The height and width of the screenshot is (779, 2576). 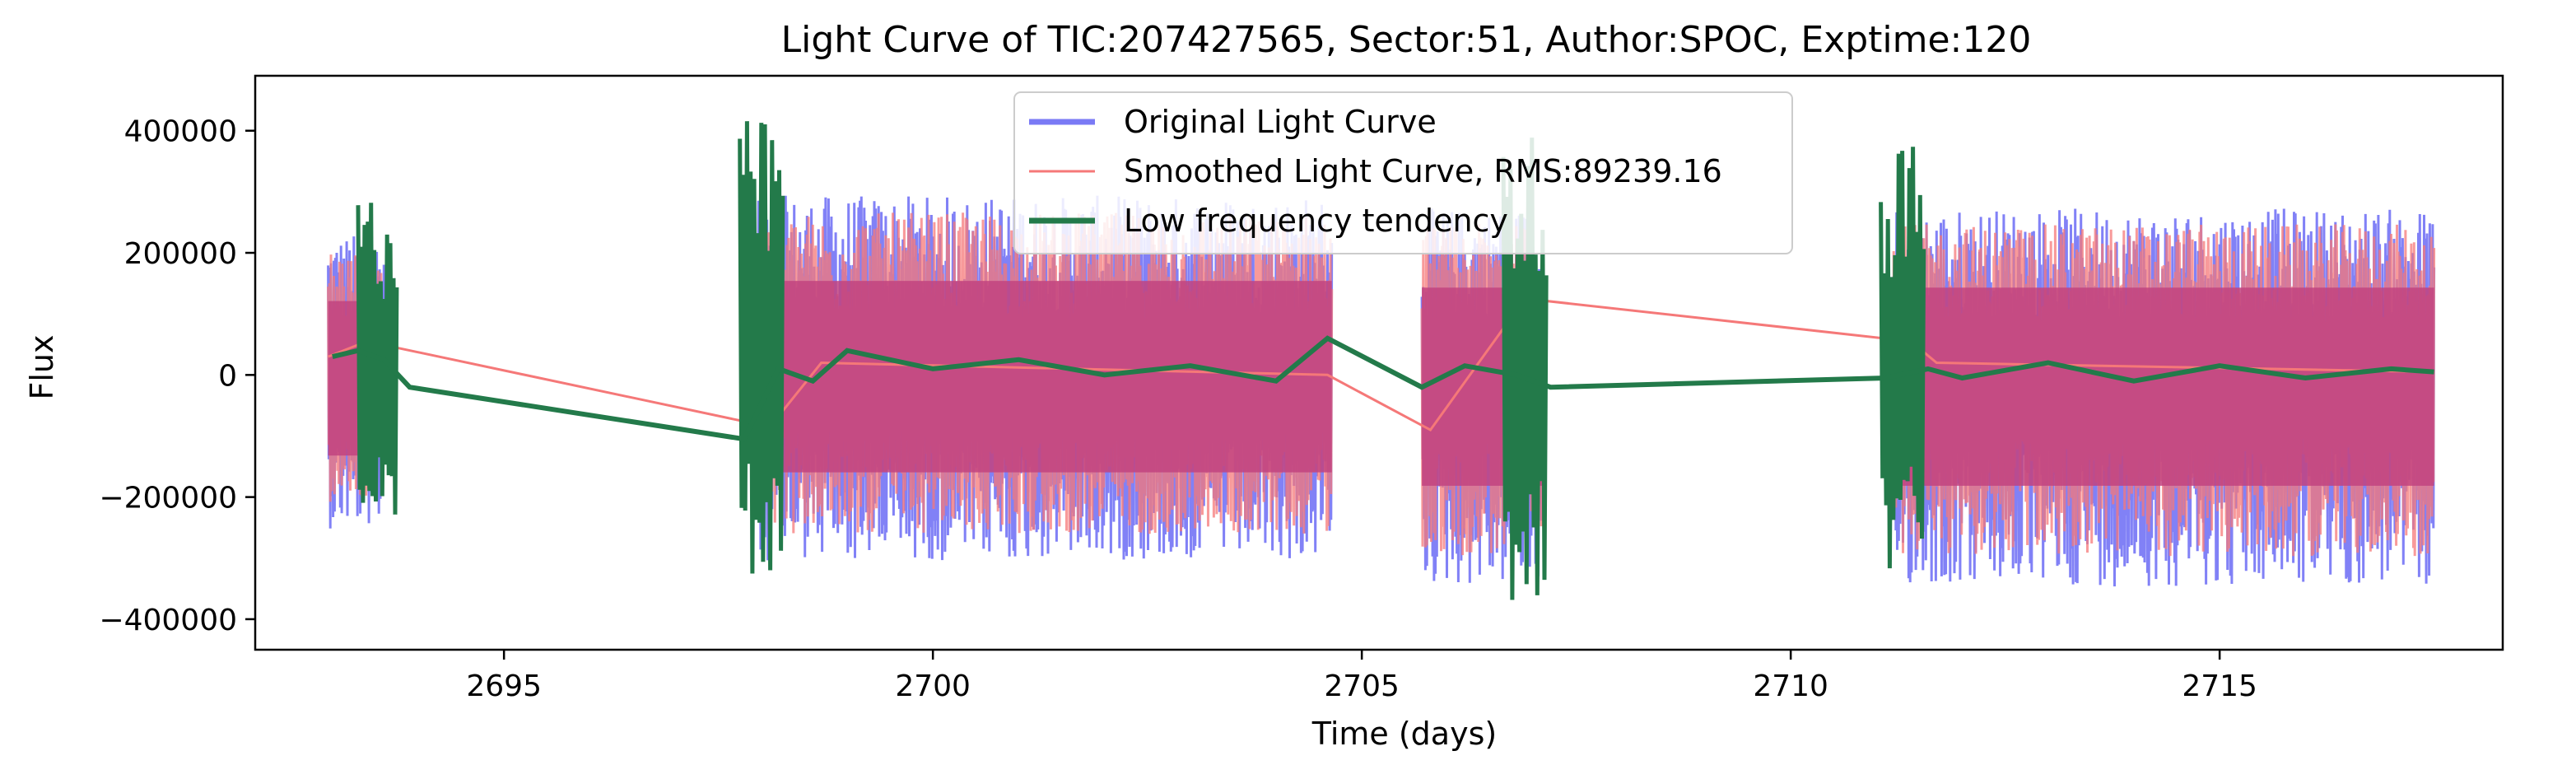 I want to click on x-axis-label: Time (days), so click(x=1404, y=734).